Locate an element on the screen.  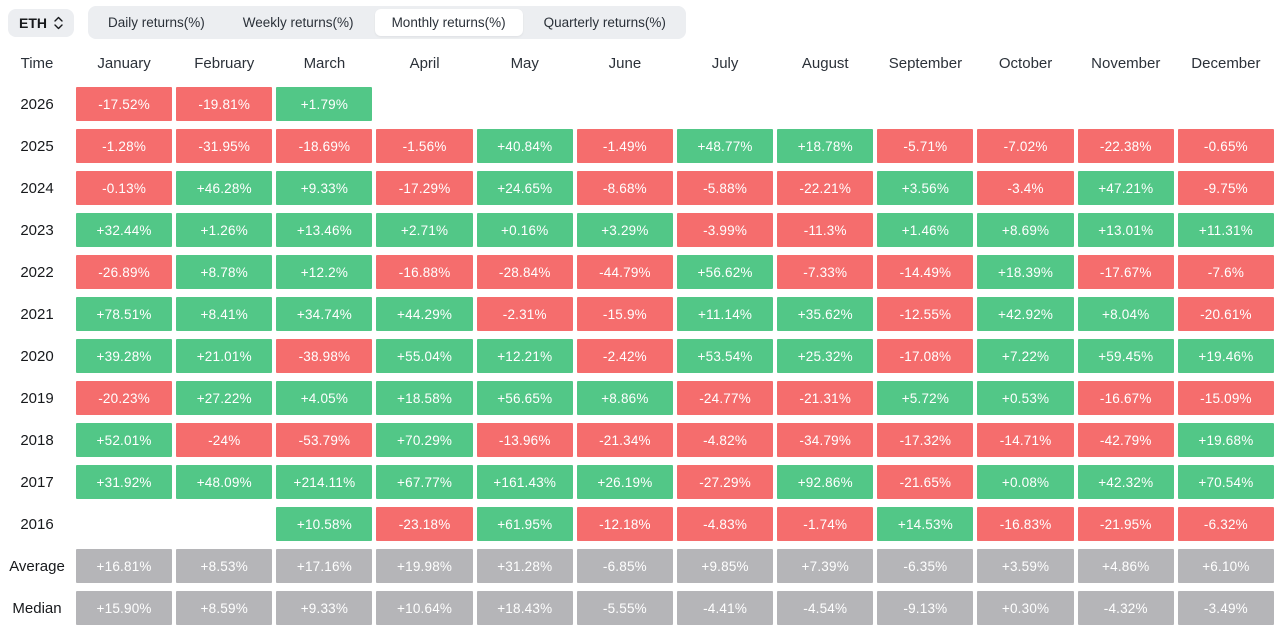
return-cell: -20.61% is located at coordinates (1225, 314).